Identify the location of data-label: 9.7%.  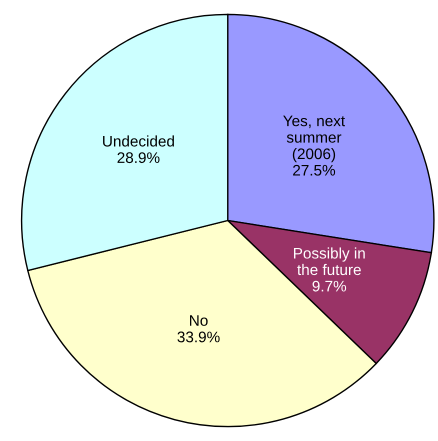
(329, 286).